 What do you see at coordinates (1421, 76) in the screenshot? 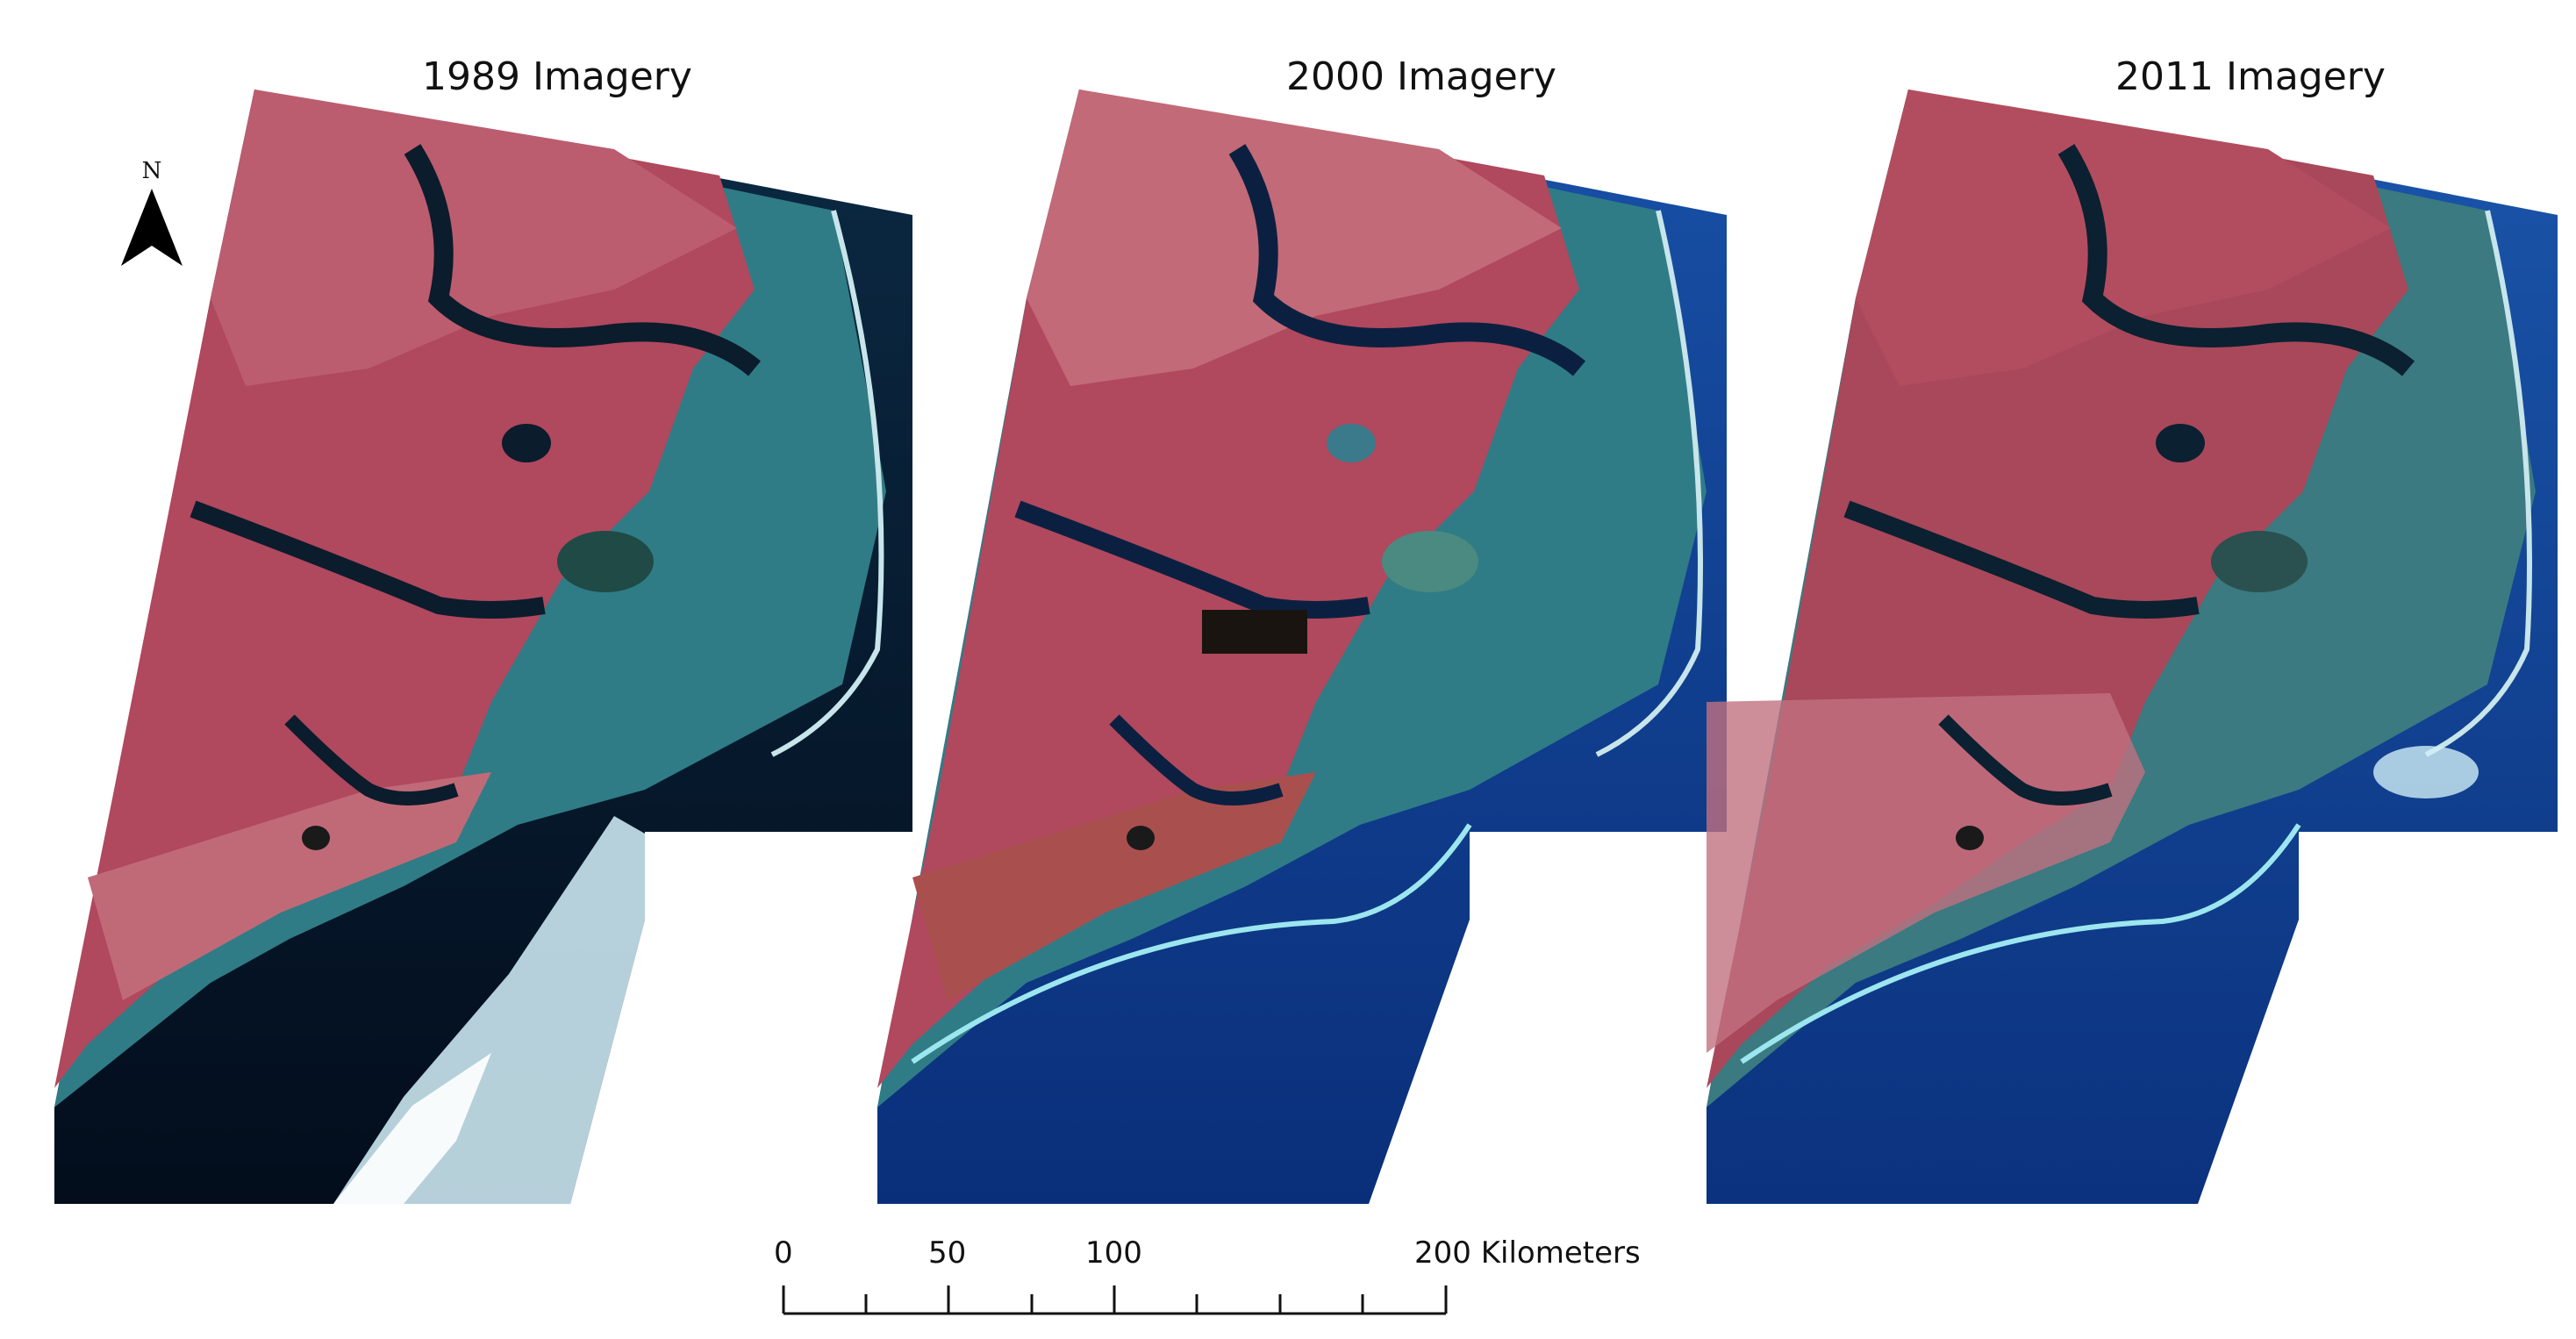
I see `panel-title-2000: 2000 Imagery` at bounding box center [1421, 76].